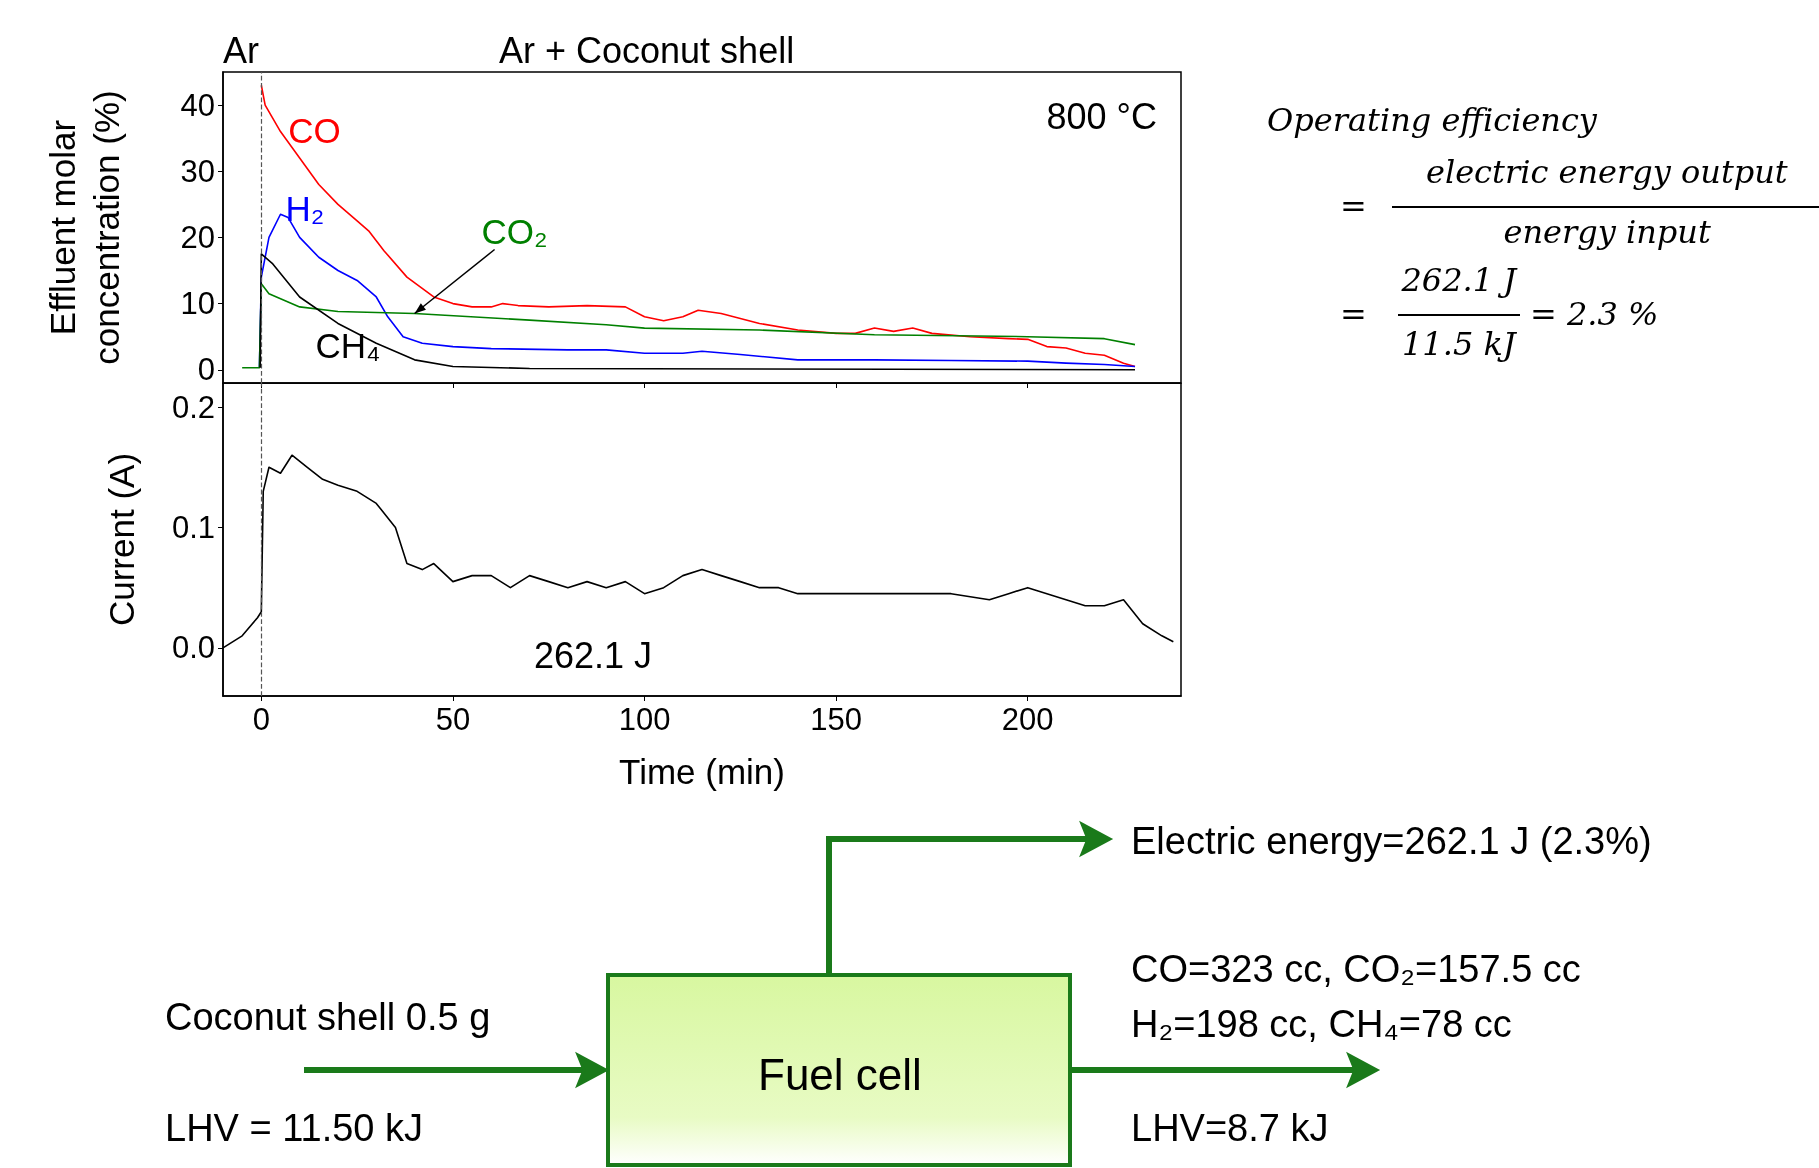  Describe the element at coordinates (328, 1017) in the screenshot. I see `text: Coconut shell 0.5 g` at that location.